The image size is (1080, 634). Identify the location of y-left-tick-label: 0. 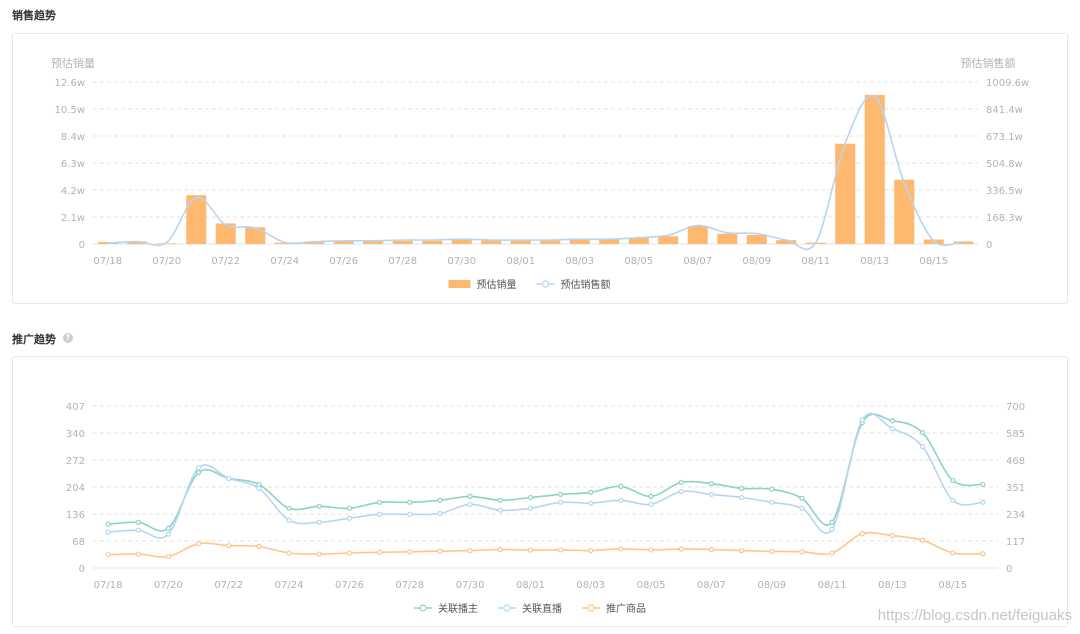
(82, 569).